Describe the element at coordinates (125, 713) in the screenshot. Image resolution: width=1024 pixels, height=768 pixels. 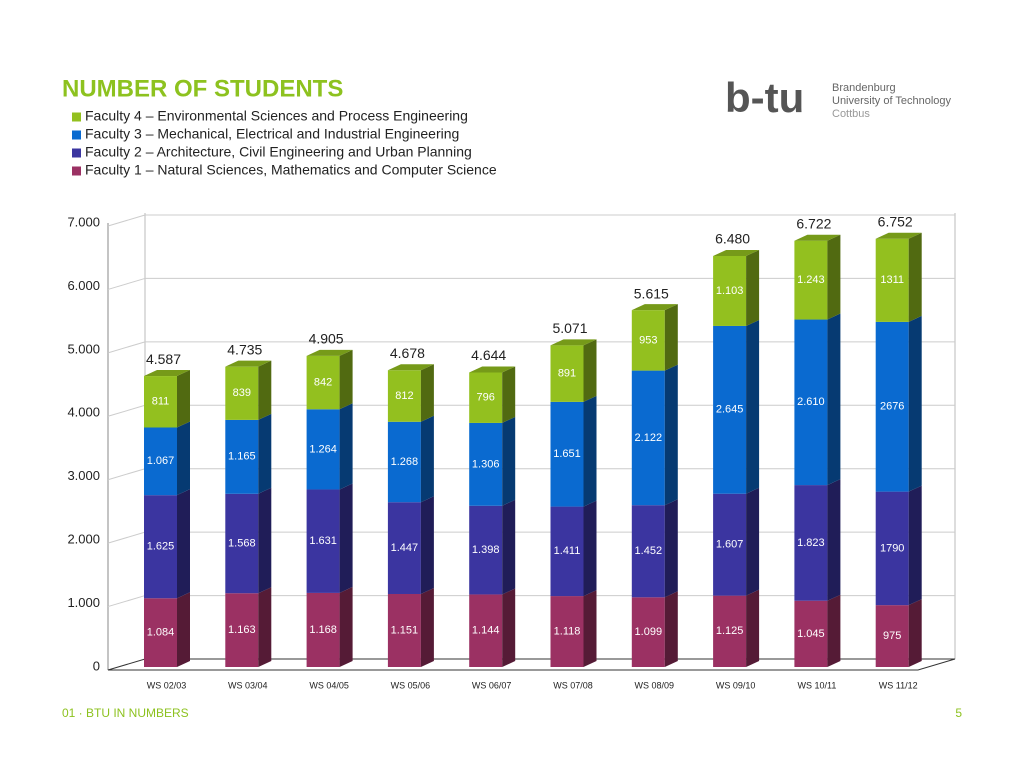
I see `footer-section: 01 · BTU IN NUMBERS` at that location.